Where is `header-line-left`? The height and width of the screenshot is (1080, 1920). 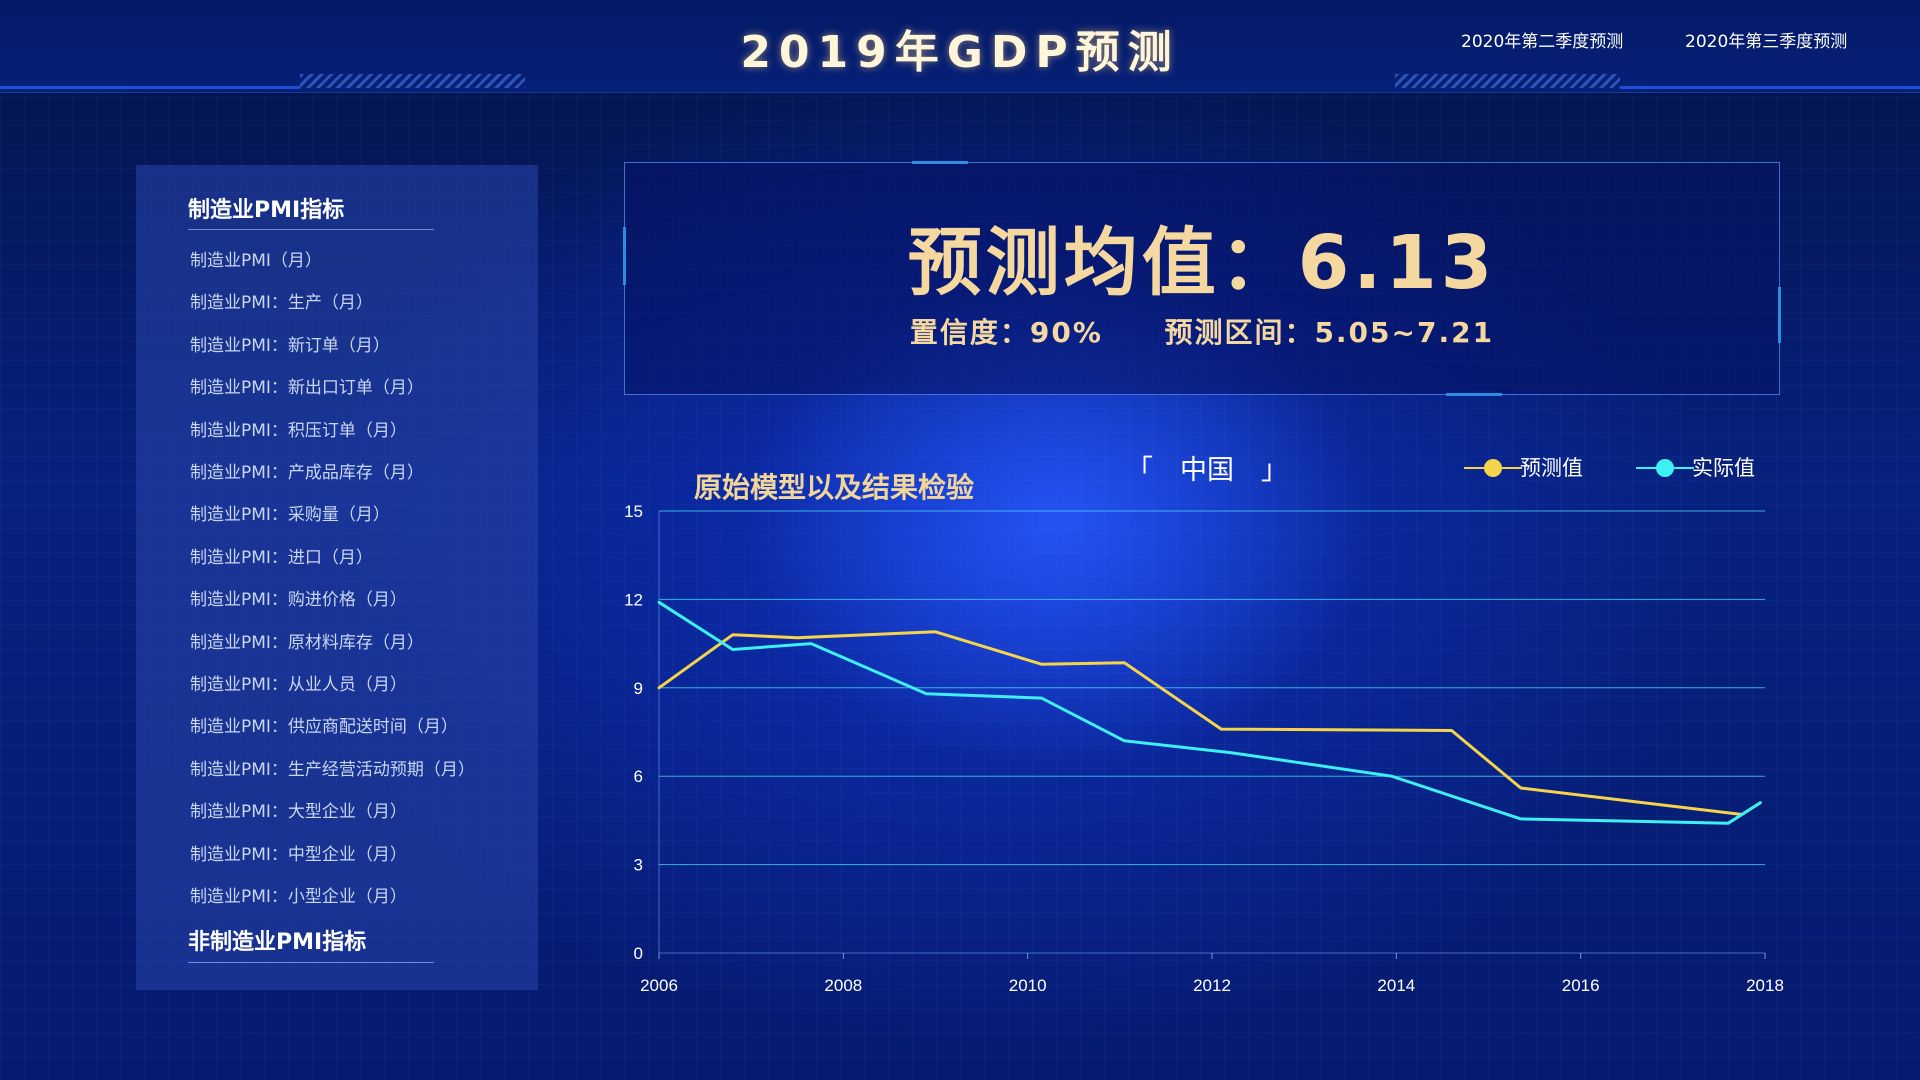 header-line-left is located at coordinates (150, 87).